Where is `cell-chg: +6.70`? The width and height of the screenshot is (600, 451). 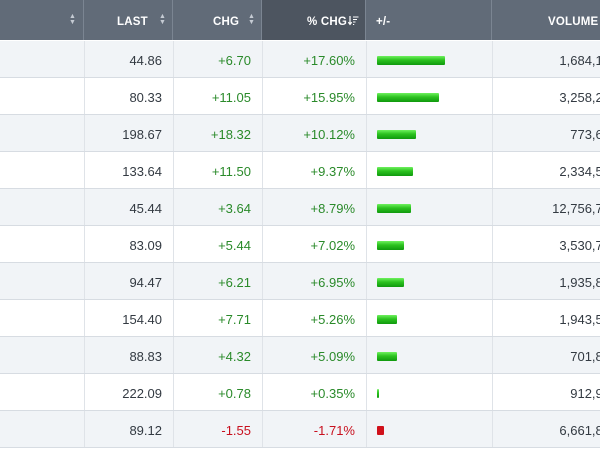 cell-chg: +6.70 is located at coordinates (234, 60).